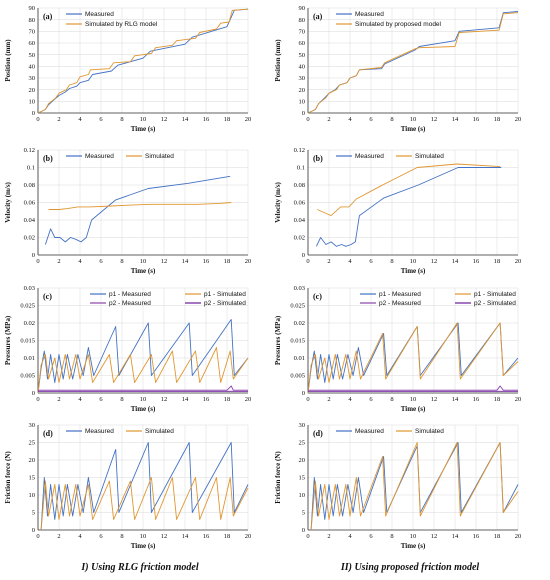 The image size is (550, 580). What do you see at coordinates (299, 150) in the screenshot?
I see `y-tick-label: 0.12` at bounding box center [299, 150].